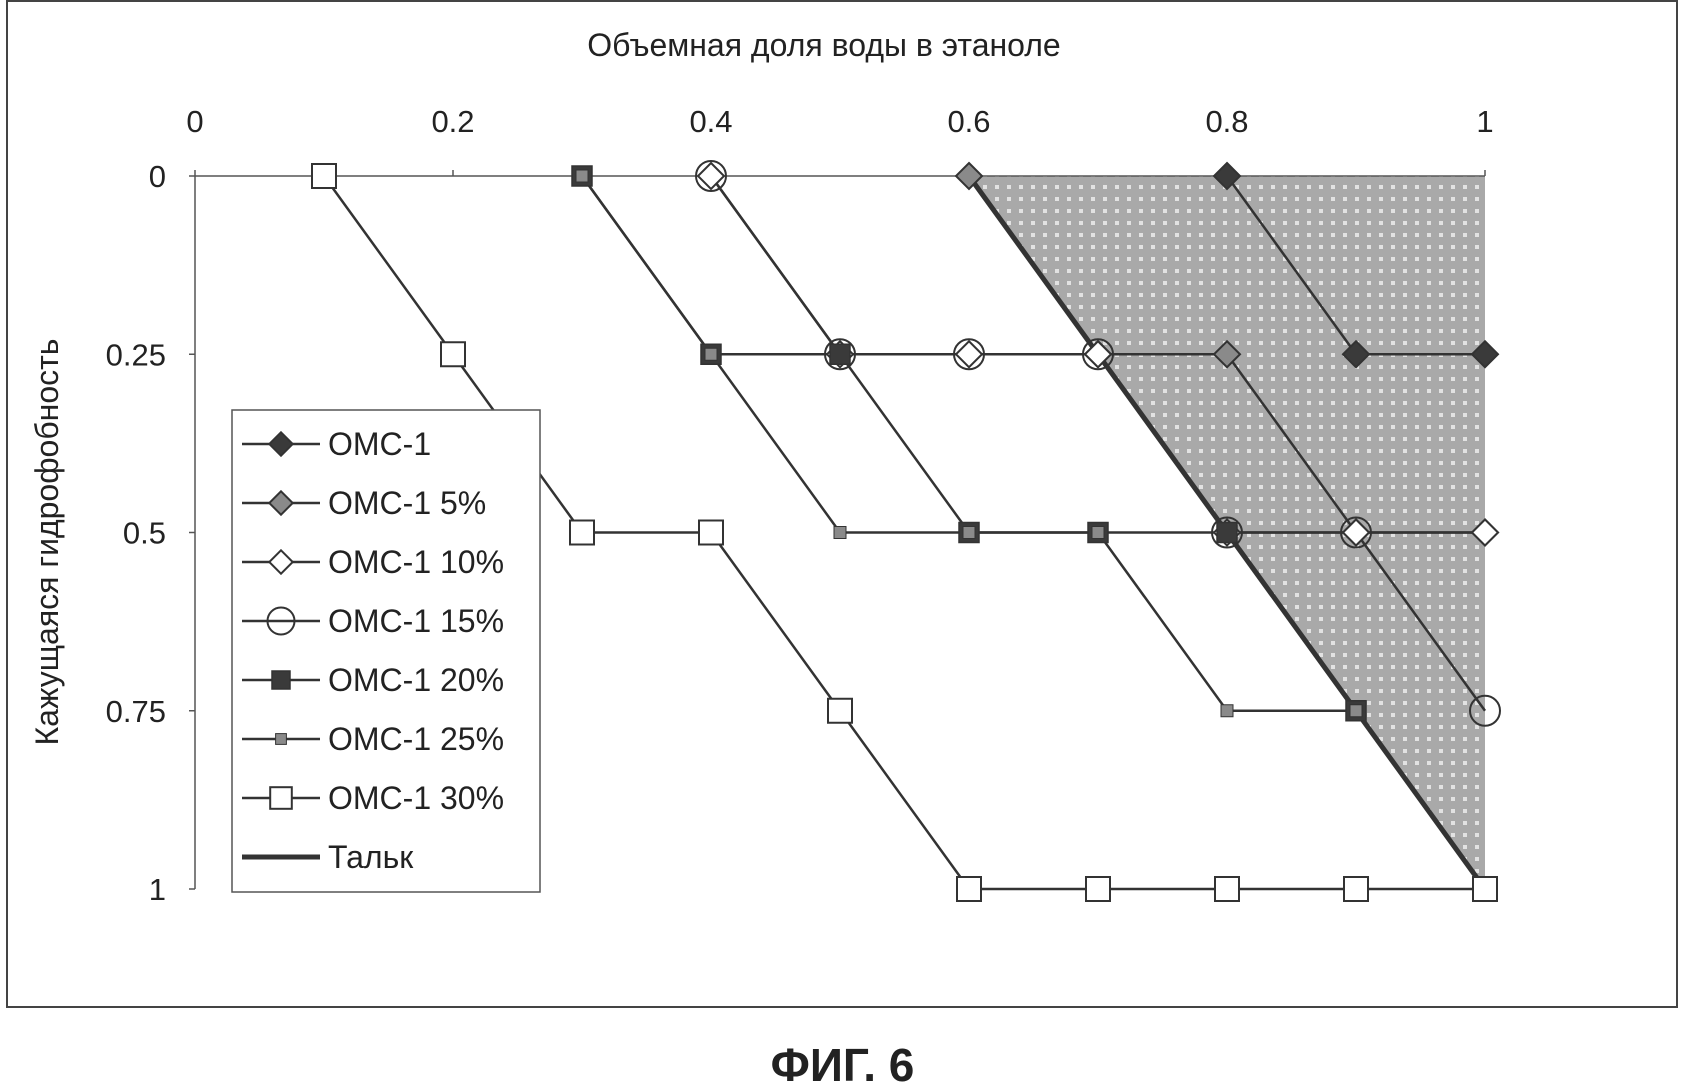 This screenshot has height=1092, width=1685. What do you see at coordinates (371, 857) in the screenshot?
I see `legend-label: Тальк` at bounding box center [371, 857].